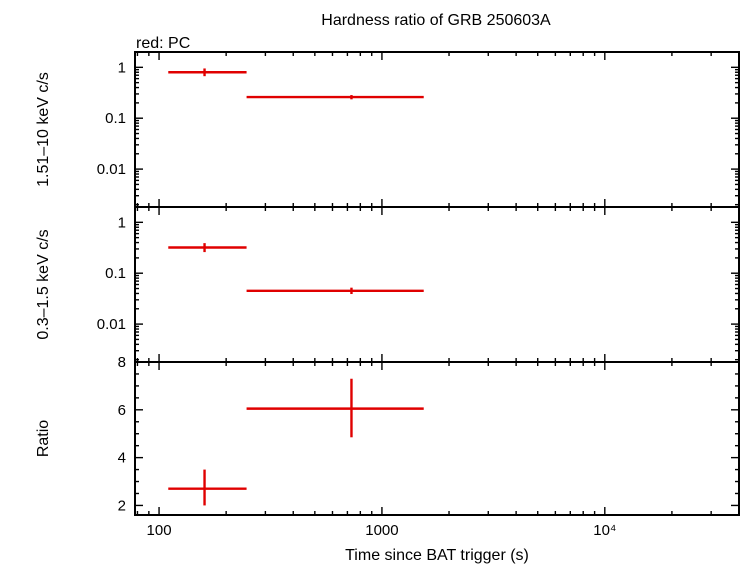 The height and width of the screenshot is (566, 742). What do you see at coordinates (381, 530) in the screenshot?
I see `x-tick-label: 1000` at bounding box center [381, 530].